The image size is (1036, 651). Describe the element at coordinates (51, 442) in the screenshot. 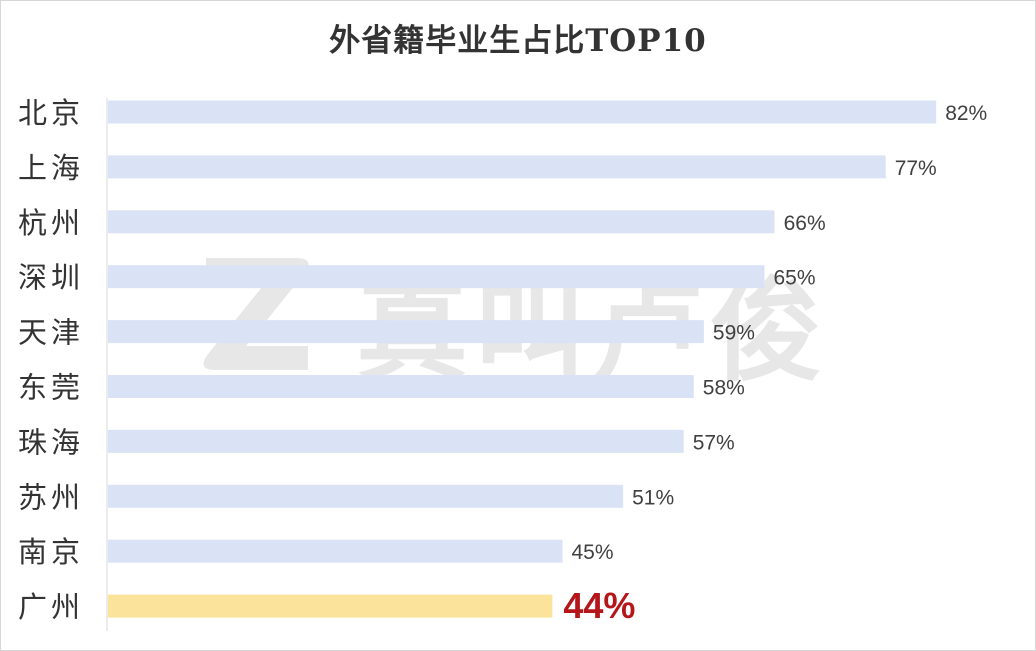

I see `category-label-6: 珠海` at that location.